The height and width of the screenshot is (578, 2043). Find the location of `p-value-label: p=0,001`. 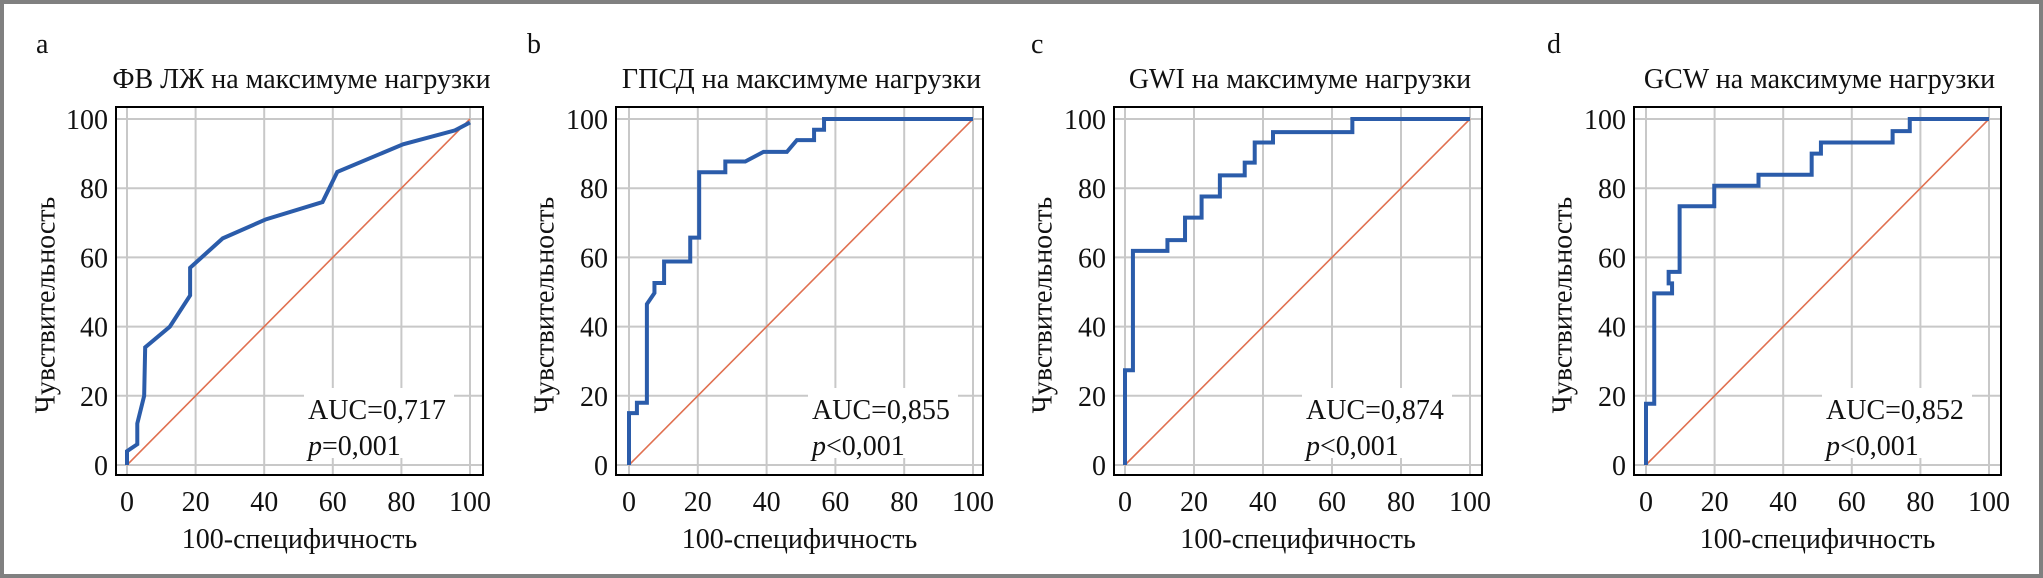

p-value-label: p=0,001 is located at coordinates (353, 446).